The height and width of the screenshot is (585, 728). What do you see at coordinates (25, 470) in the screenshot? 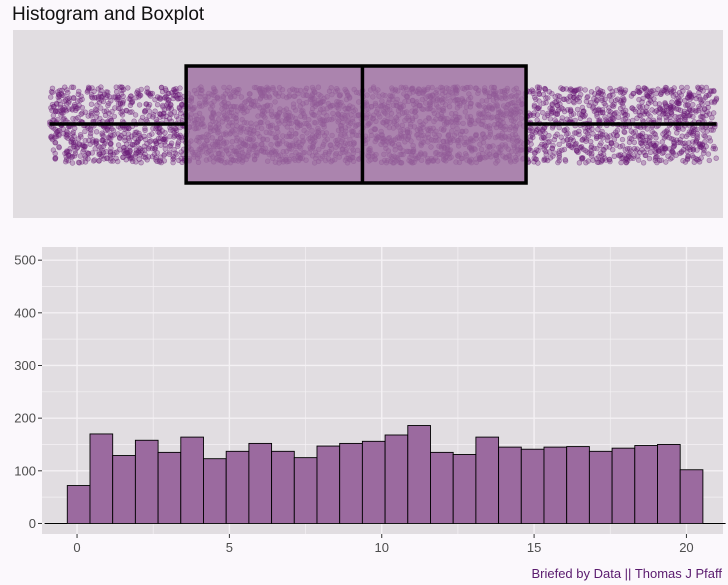
I see `y-tick-label: 100` at bounding box center [25, 470].